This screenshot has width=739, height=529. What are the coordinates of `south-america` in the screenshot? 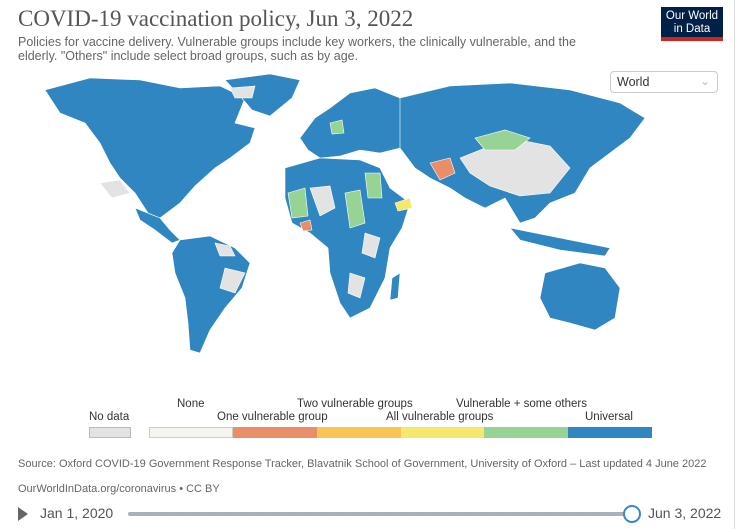 It's located at (211, 294).